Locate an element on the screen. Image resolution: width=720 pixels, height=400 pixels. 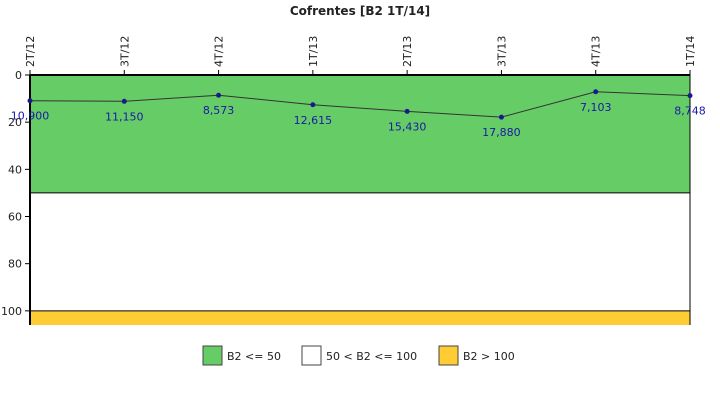
y-tick-label: 20 is located at coordinates (15, 122).